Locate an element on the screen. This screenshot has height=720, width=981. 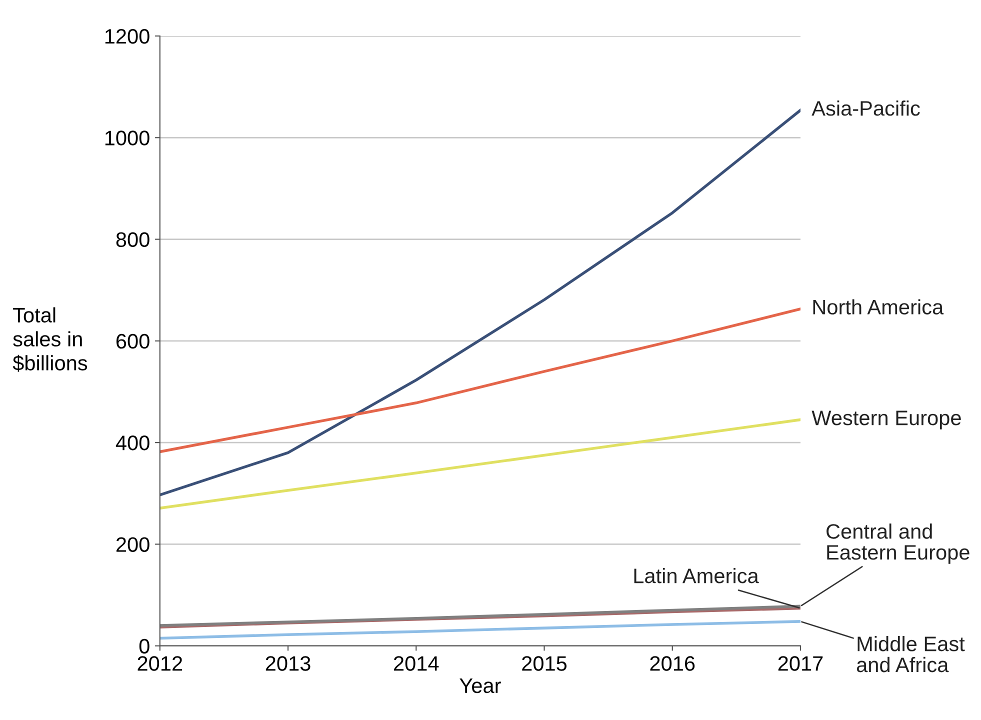
x-tick-label: 2013 is located at coordinates (288, 663).